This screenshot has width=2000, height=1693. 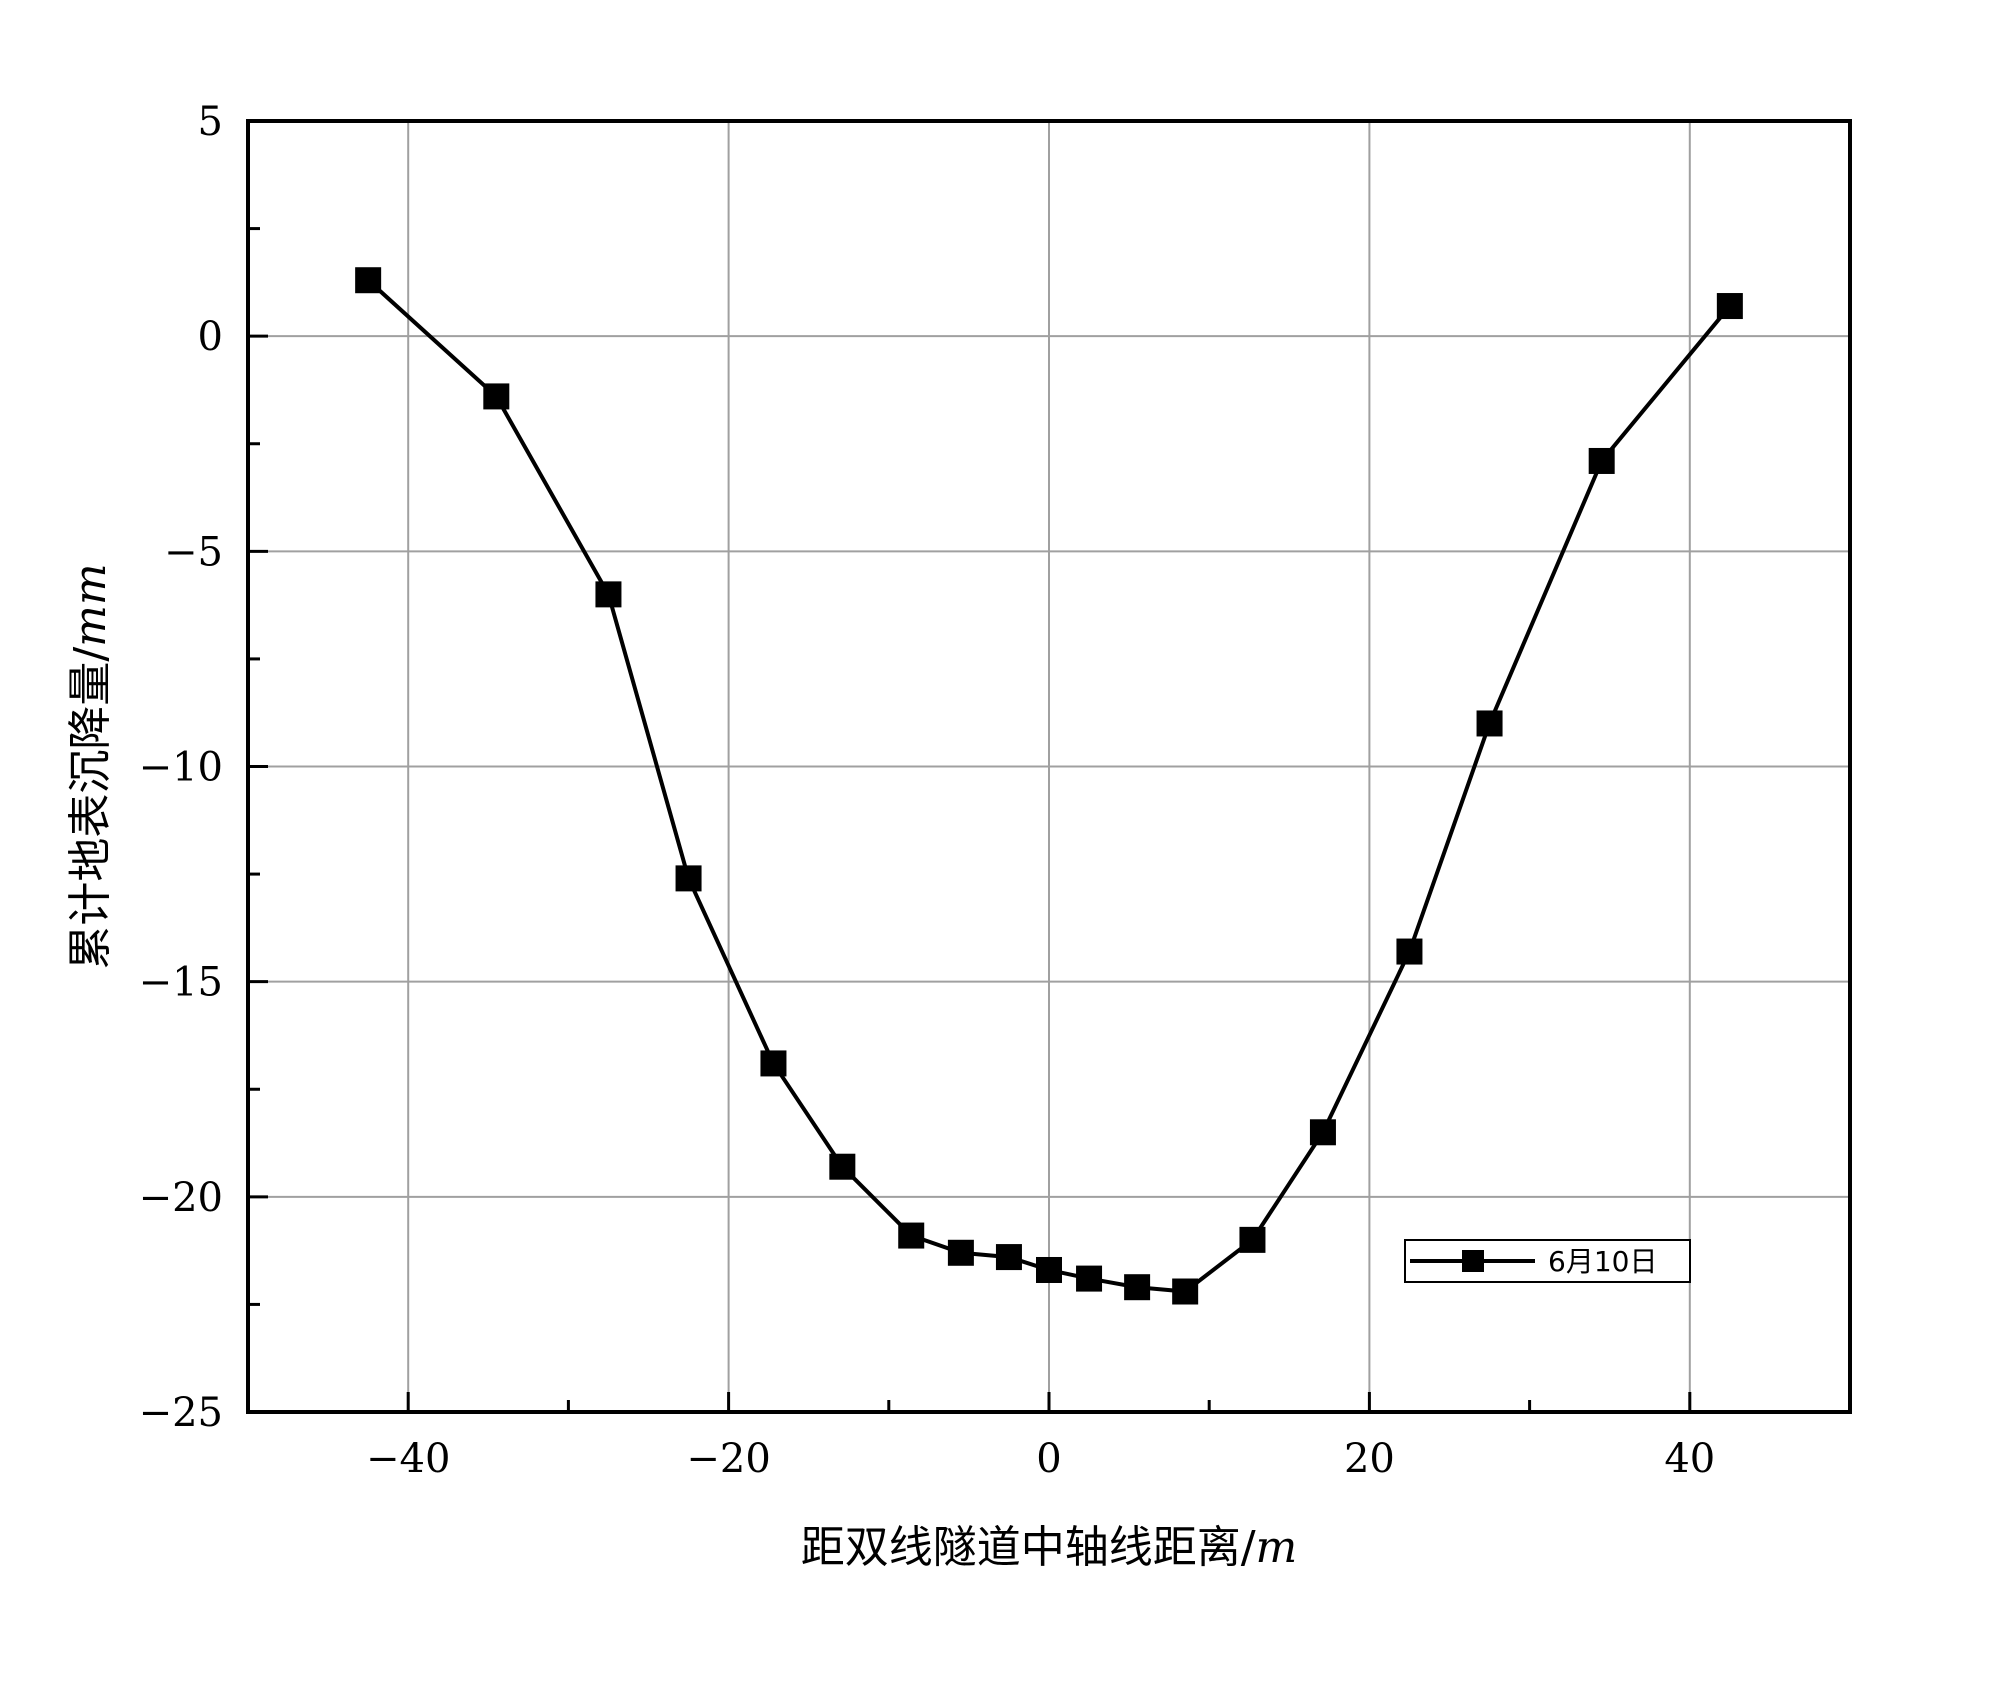 What do you see at coordinates (181, 983) in the screenshot?
I see `y-tick-label: −15` at bounding box center [181, 983].